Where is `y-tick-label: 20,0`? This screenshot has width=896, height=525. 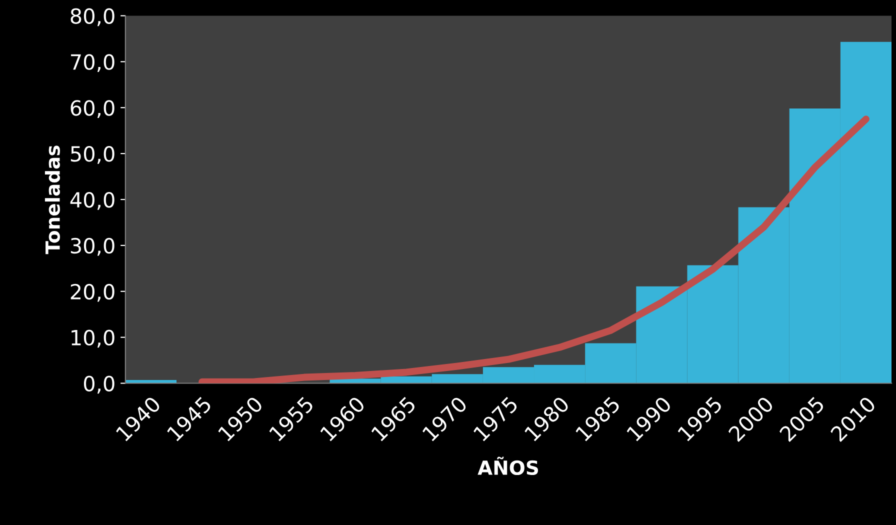
y-tick-label: 20,0 is located at coordinates (92, 293).